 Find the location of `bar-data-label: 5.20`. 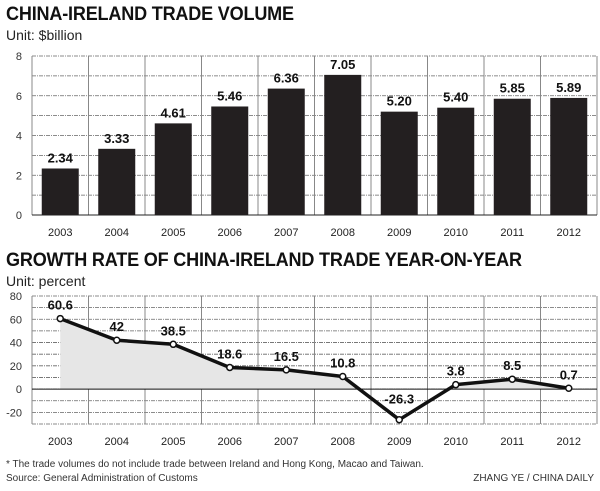

bar-data-label: 5.20 is located at coordinates (399, 101).